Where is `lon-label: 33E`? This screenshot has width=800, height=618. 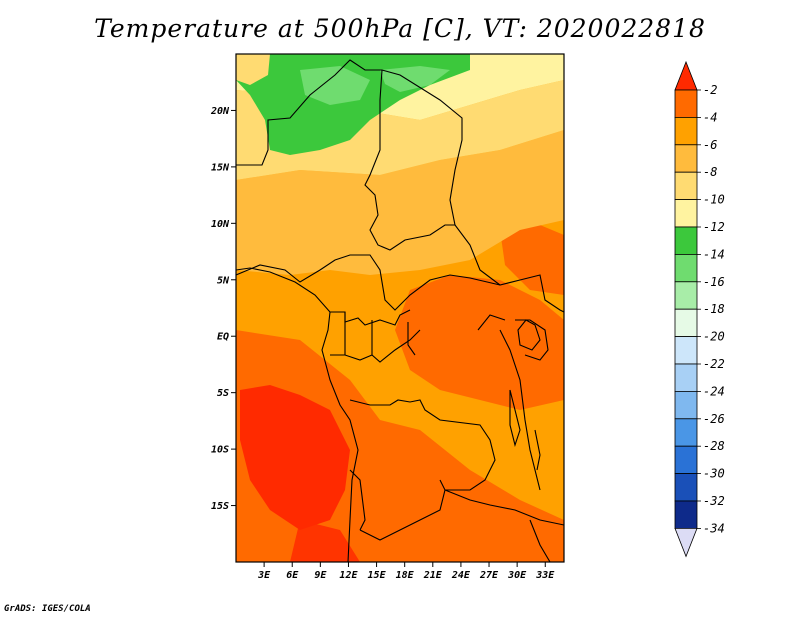
lon-label: 33E is located at coordinates (545, 575).